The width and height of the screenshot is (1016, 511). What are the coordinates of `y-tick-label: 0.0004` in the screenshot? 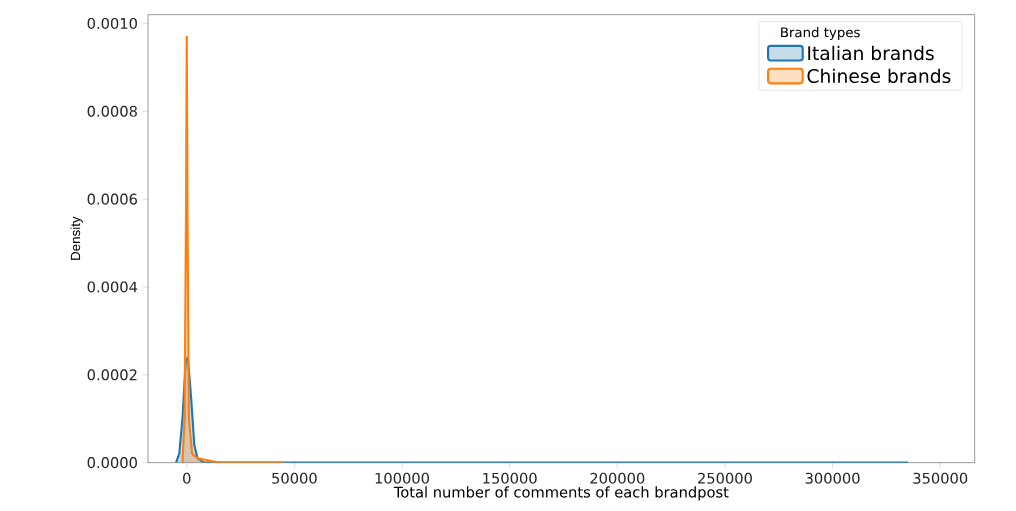 It's located at (112, 287).